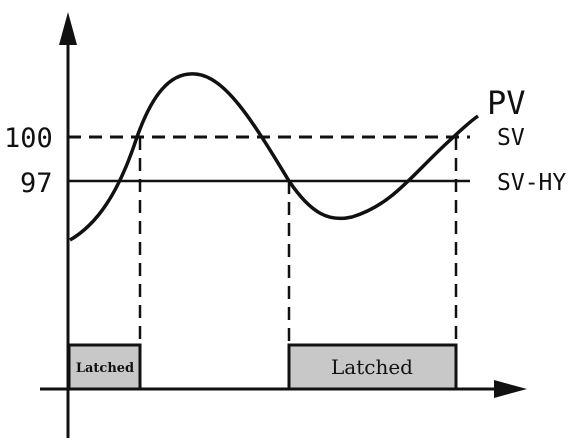 The width and height of the screenshot is (579, 441). I want to click on sv-hy-label: SV-HY, so click(531, 183).